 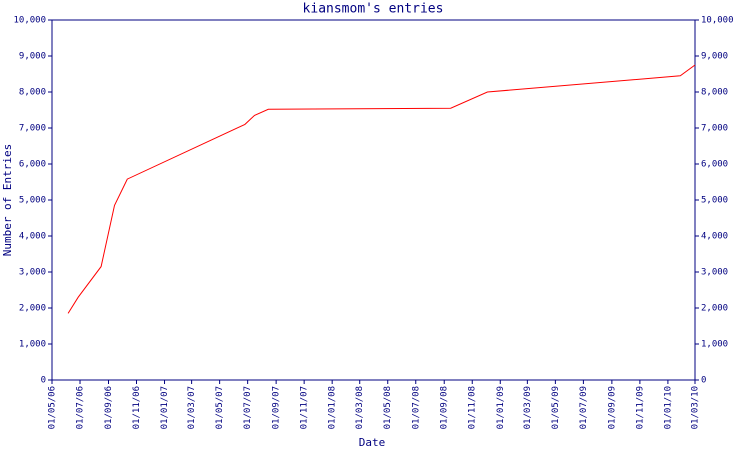 I want to click on x-tick-label: 01/03/08, so click(x=360, y=407).